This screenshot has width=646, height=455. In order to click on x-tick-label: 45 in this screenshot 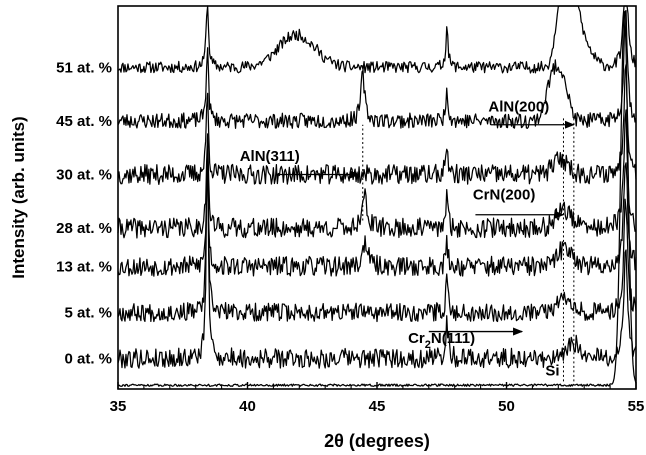, I will do `click(377, 406)`.